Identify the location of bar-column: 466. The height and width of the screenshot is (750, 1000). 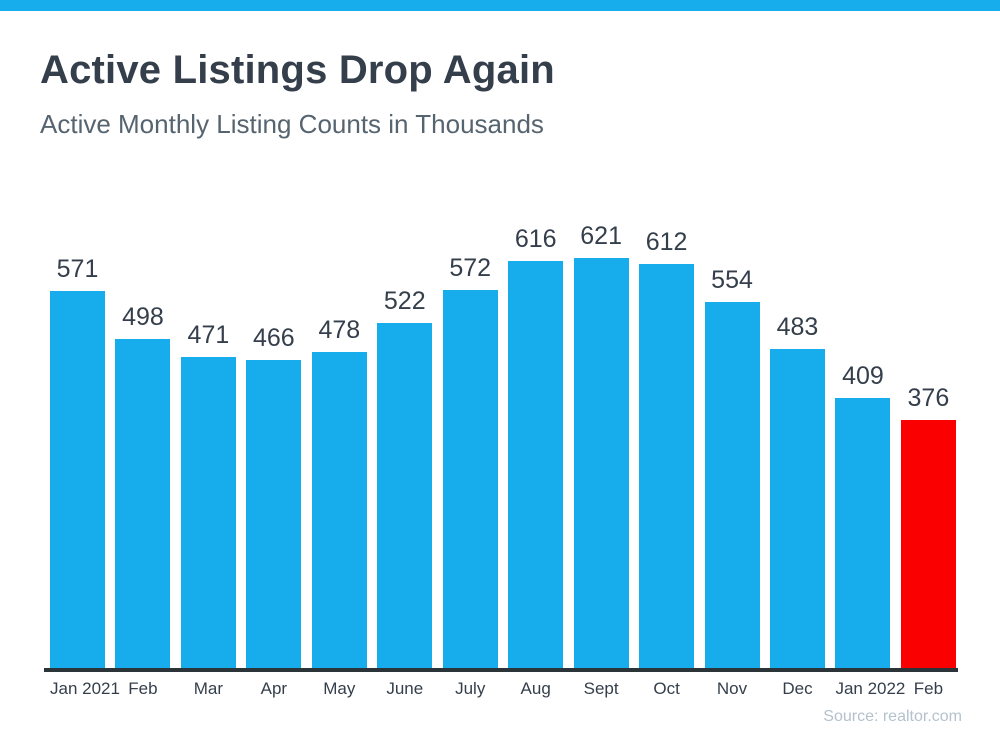
(274, 438).